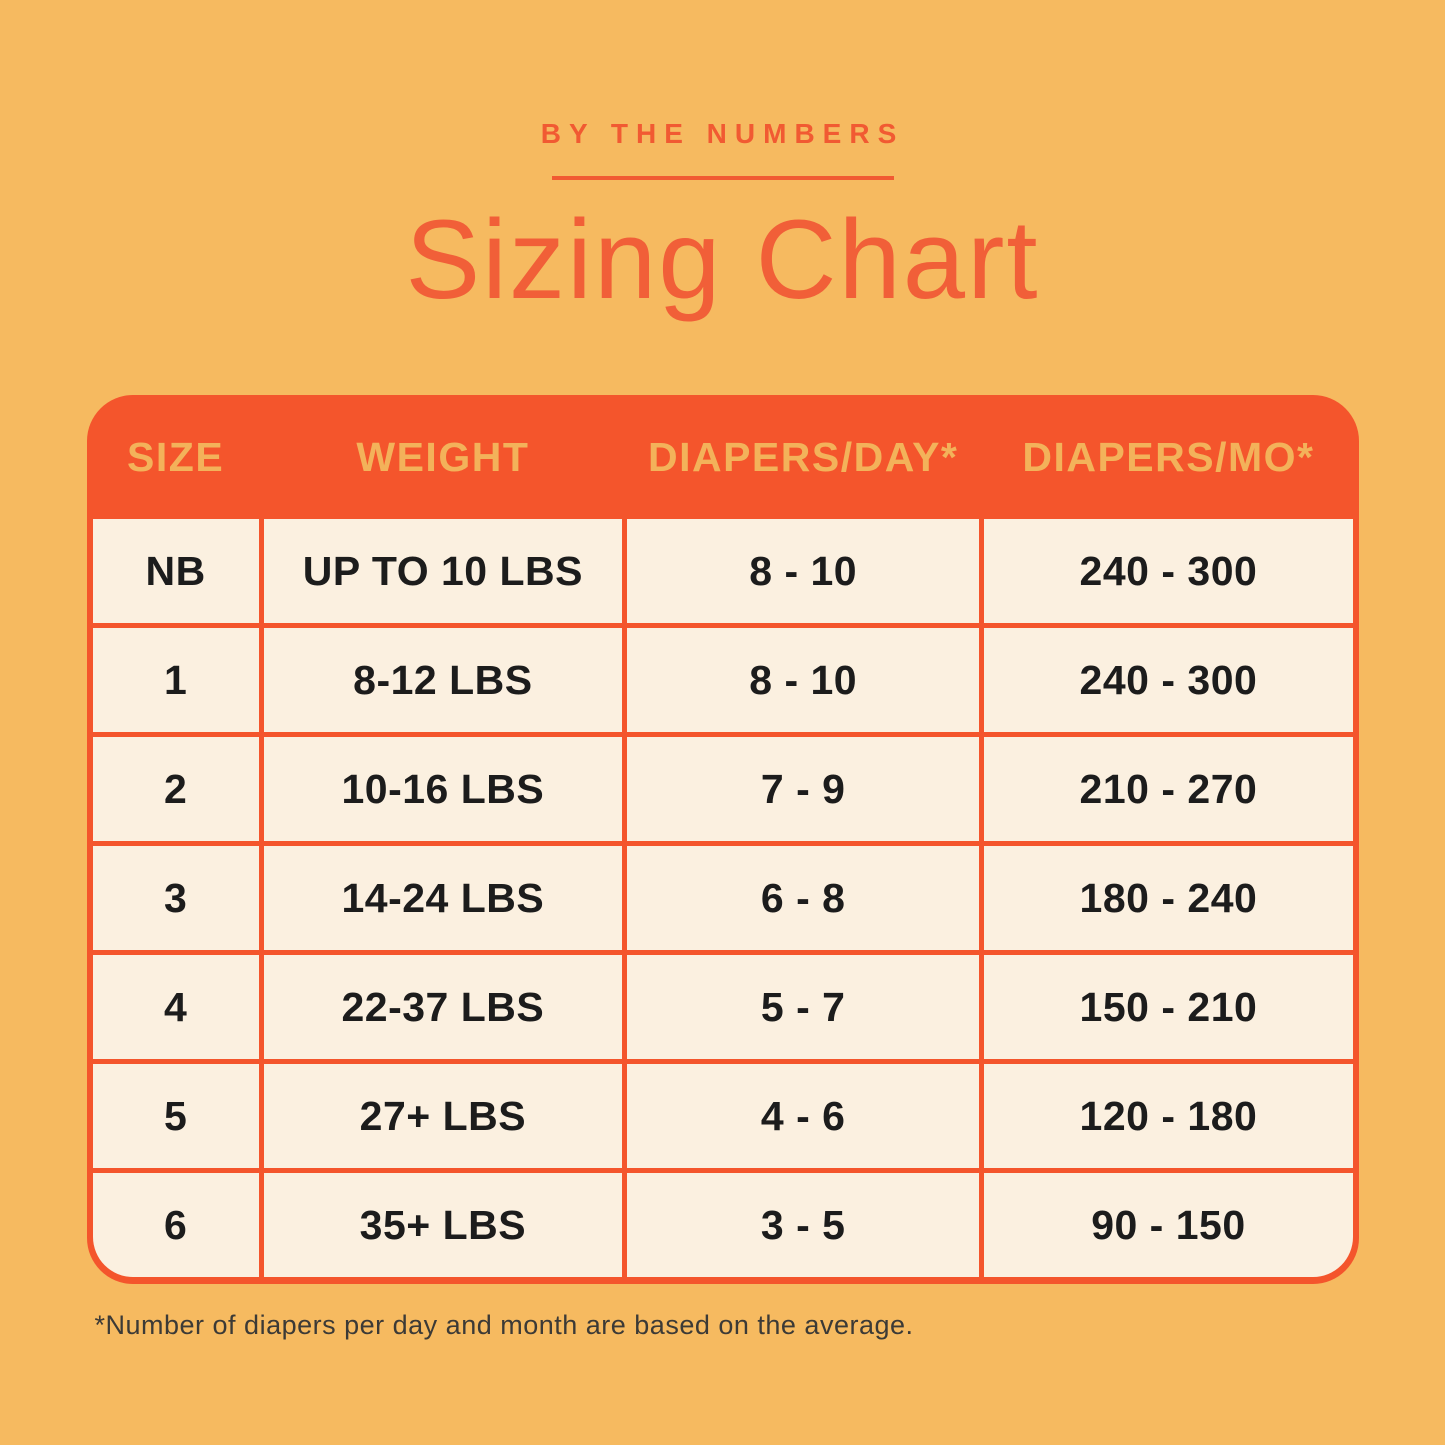 The height and width of the screenshot is (1445, 1445). I want to click on cell-per-month: 120 - 180, so click(1168, 1116).